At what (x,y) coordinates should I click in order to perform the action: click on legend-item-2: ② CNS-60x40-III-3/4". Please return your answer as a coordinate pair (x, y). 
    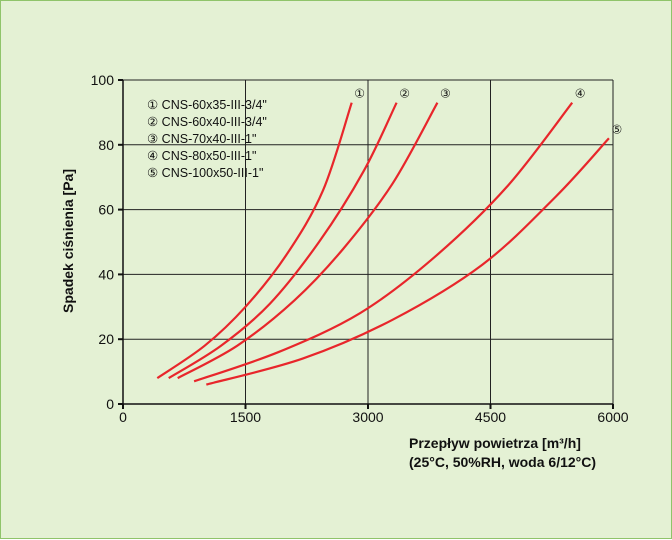
    Looking at the image, I should click on (207, 122).